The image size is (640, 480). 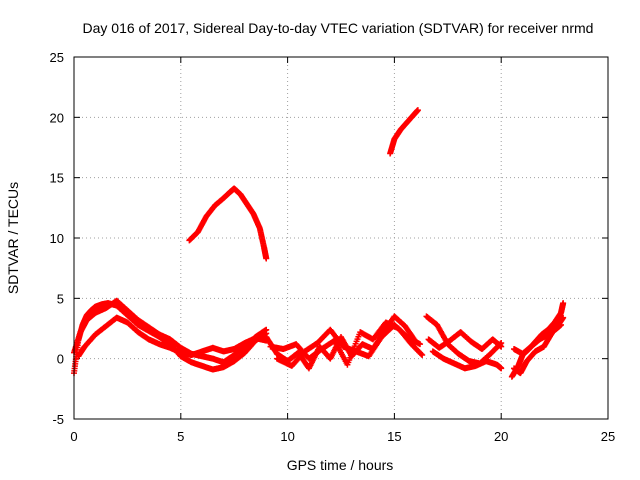 I want to click on series-arc-g, so click(x=346, y=343).